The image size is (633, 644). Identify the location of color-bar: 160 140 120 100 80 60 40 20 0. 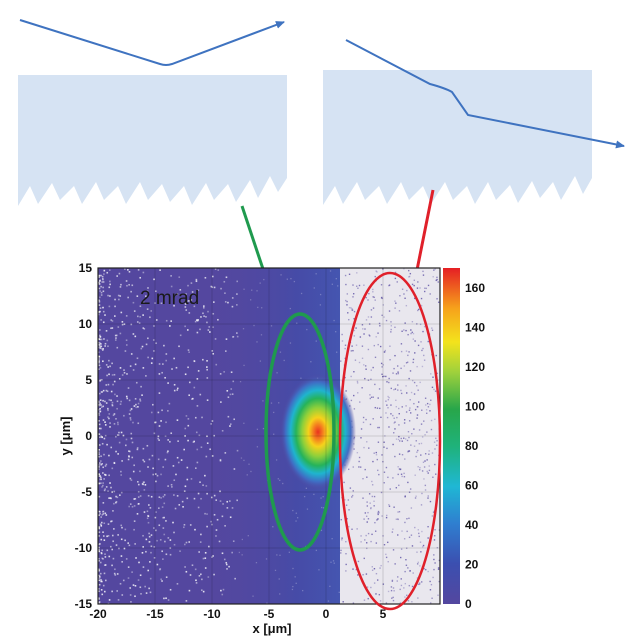
(464, 439).